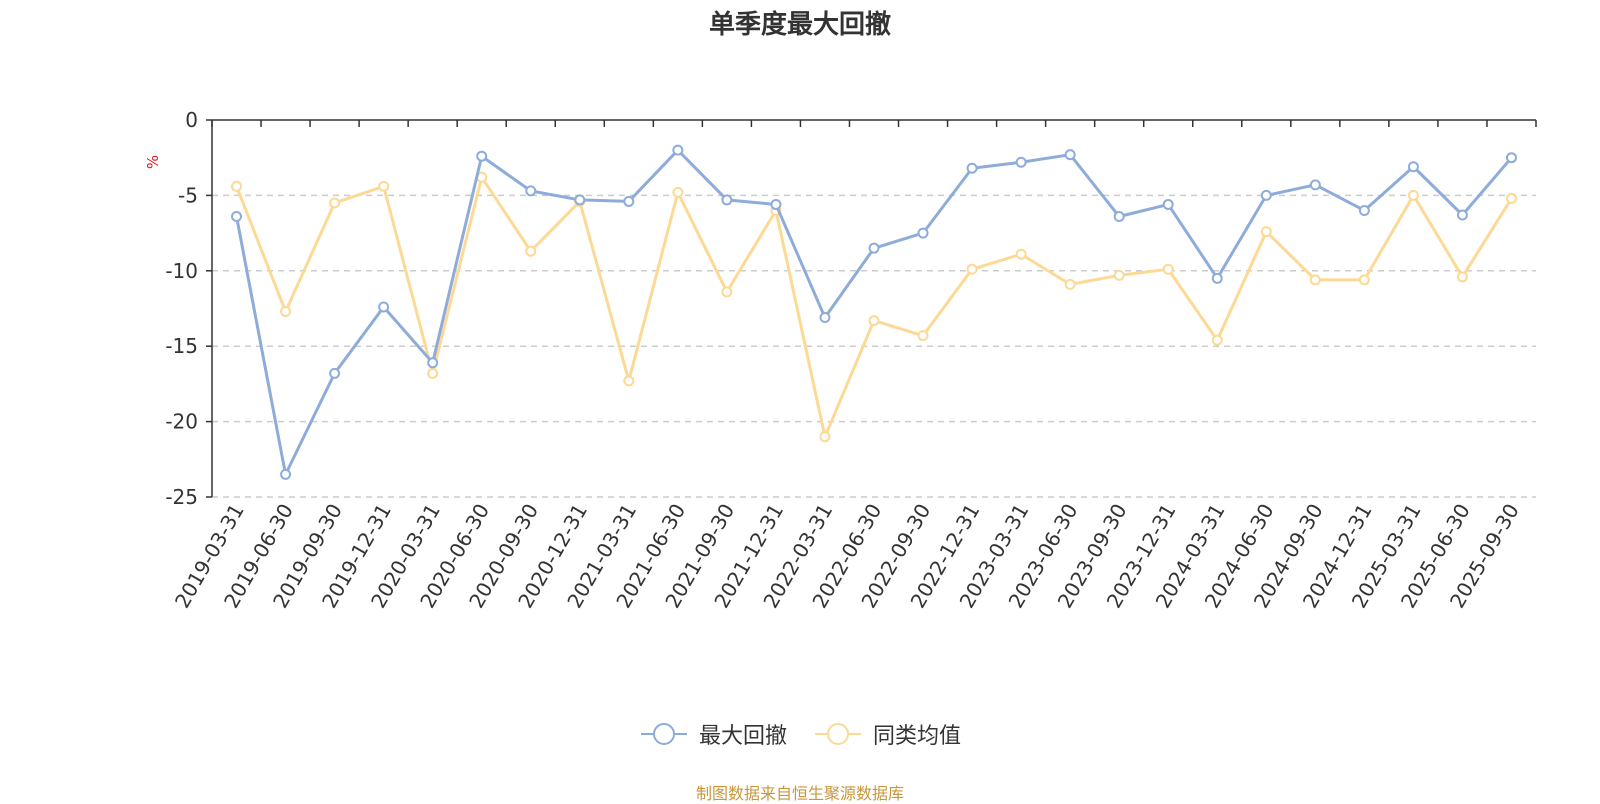 The width and height of the screenshot is (1600, 804). What do you see at coordinates (742, 736) in the screenshot?
I see `legend-label: 最大回撤` at bounding box center [742, 736].